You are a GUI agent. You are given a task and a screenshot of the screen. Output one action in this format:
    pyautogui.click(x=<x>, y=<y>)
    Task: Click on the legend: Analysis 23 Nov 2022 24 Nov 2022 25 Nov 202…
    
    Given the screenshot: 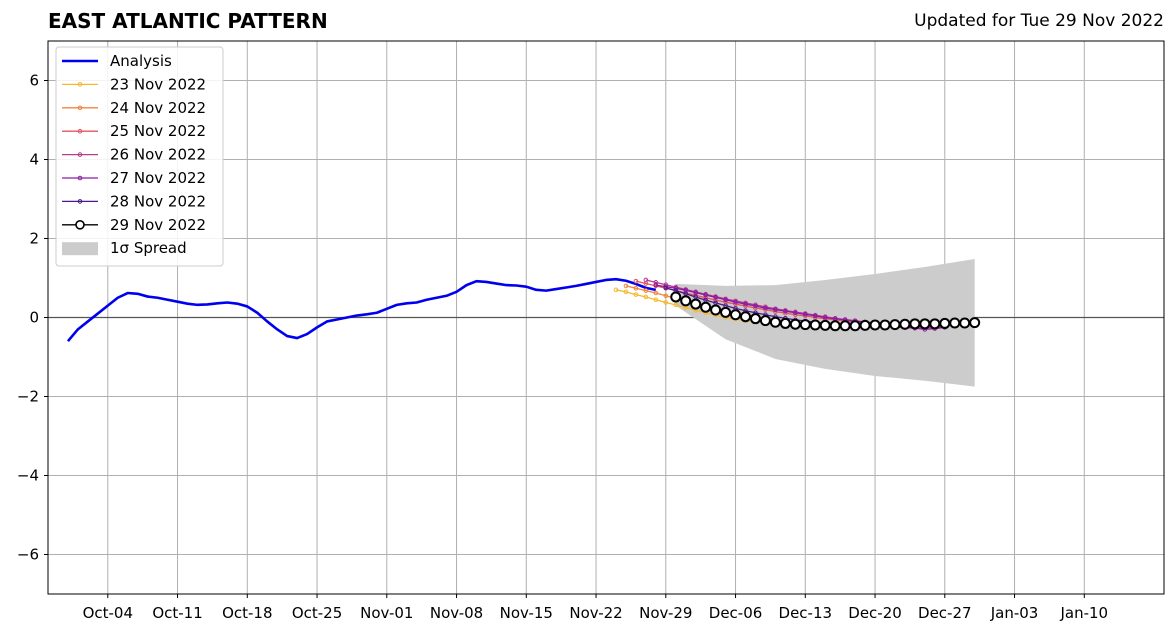 What is the action you would take?
    pyautogui.click(x=139, y=156)
    